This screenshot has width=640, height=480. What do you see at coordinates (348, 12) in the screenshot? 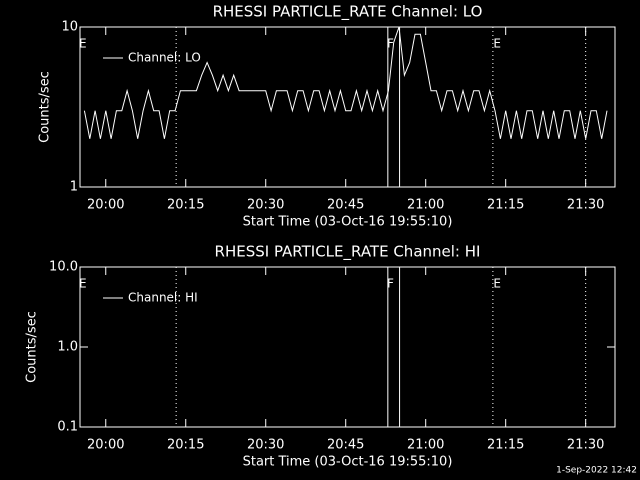
I see `chart-title: RHESSI PARTICLE_RATE Channel: LO` at bounding box center [348, 12].